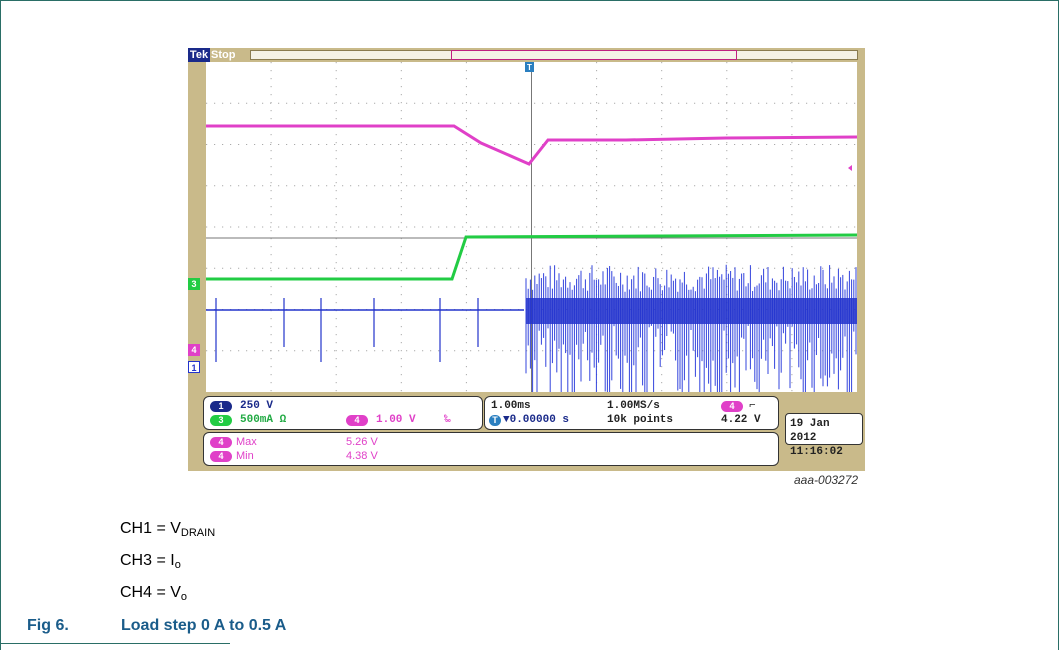 This screenshot has height=650, width=1061. I want to click on ch4-trace, so click(531, 145).